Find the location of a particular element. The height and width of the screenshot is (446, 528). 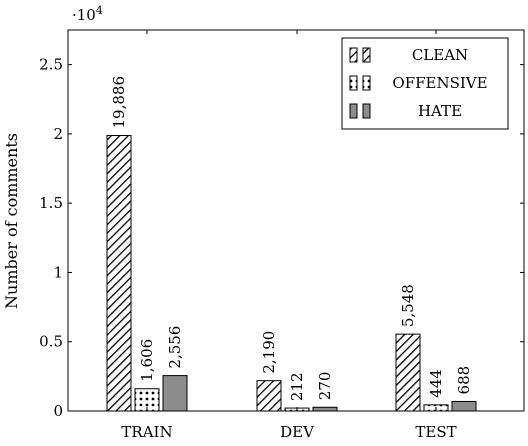

y-tick-label: 1 is located at coordinates (58, 272).